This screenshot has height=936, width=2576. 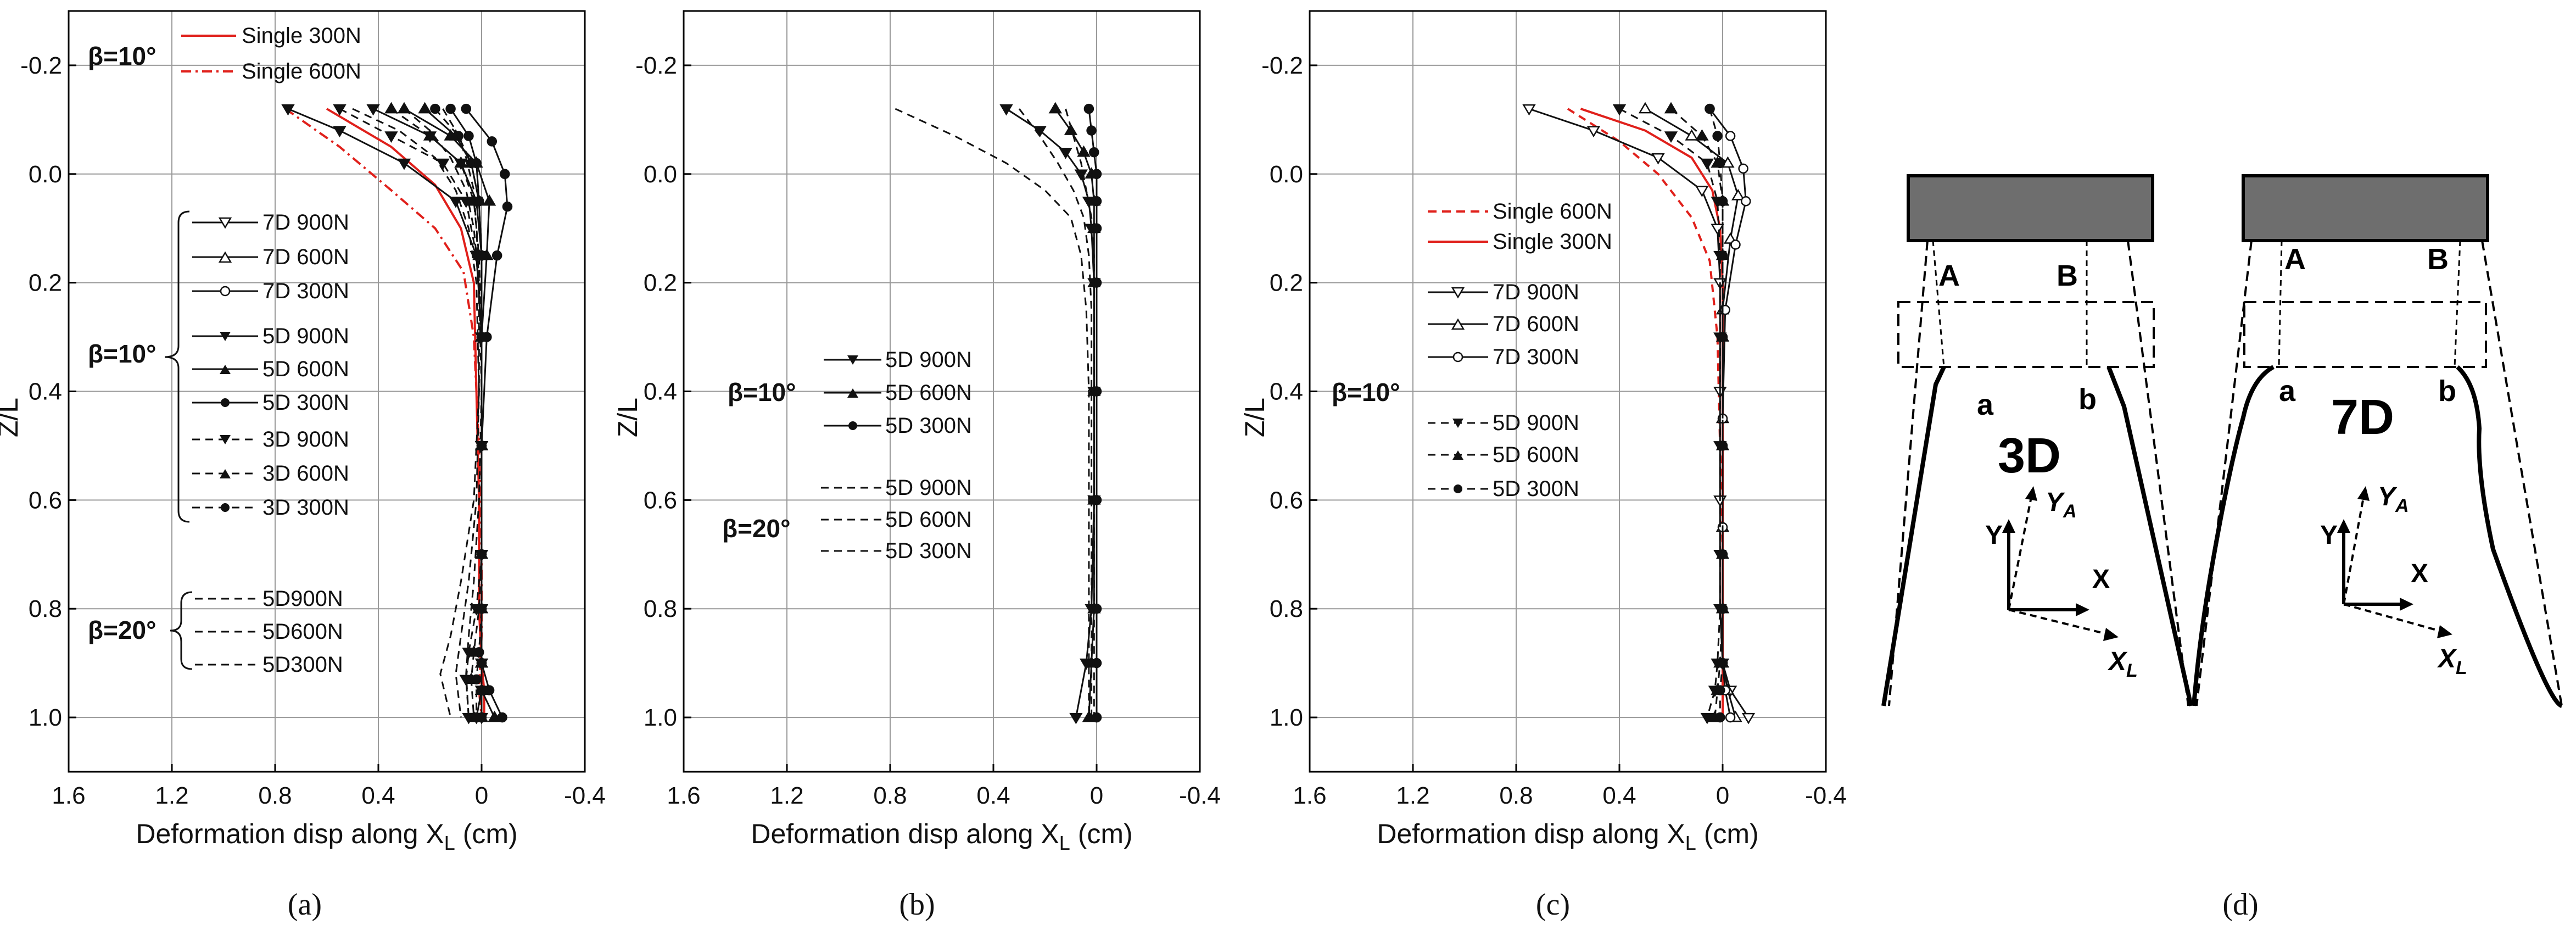 I want to click on svg-text: 3D 300N, so click(x=306, y=507).